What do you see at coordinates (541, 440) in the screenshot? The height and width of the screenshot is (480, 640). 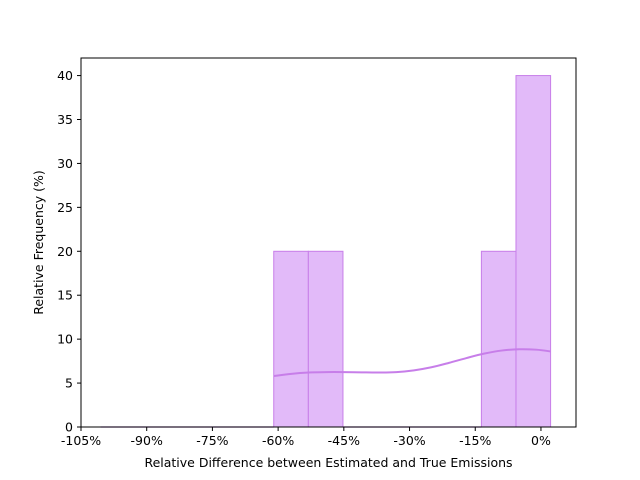 I see `x-tick-label: 0%` at bounding box center [541, 440].